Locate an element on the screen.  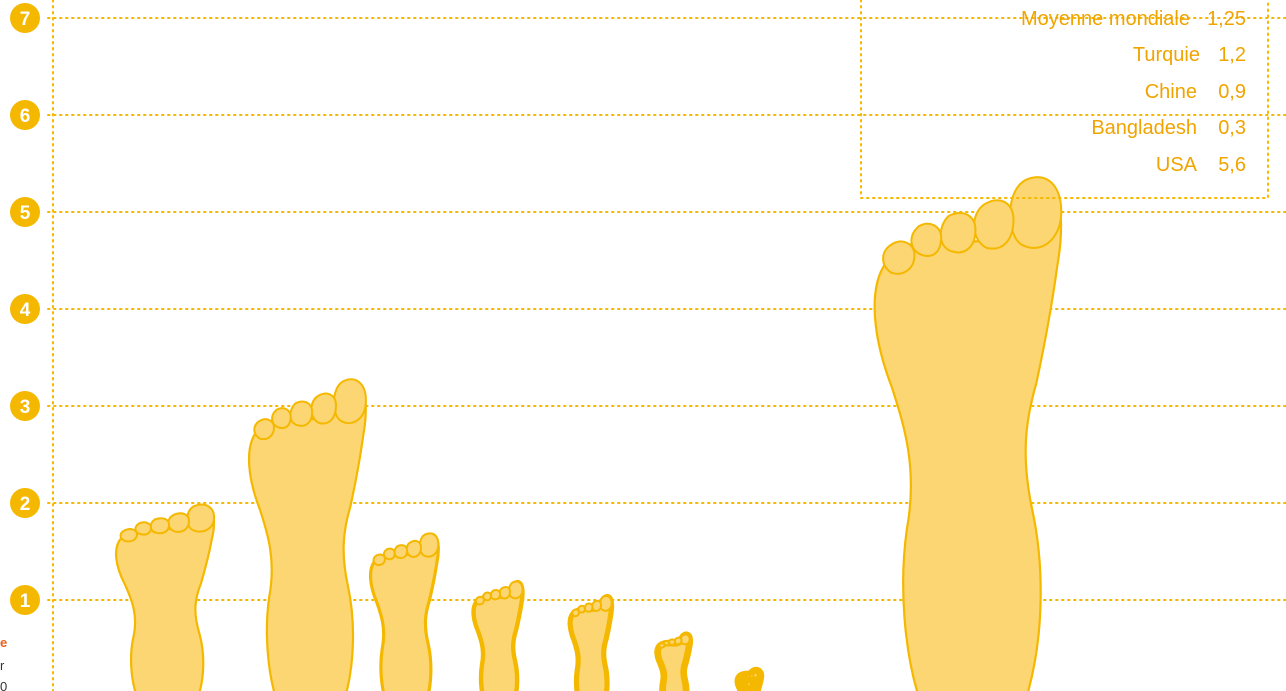
legend-label-world: Moyenne mondiale is located at coordinates (1105, 19).